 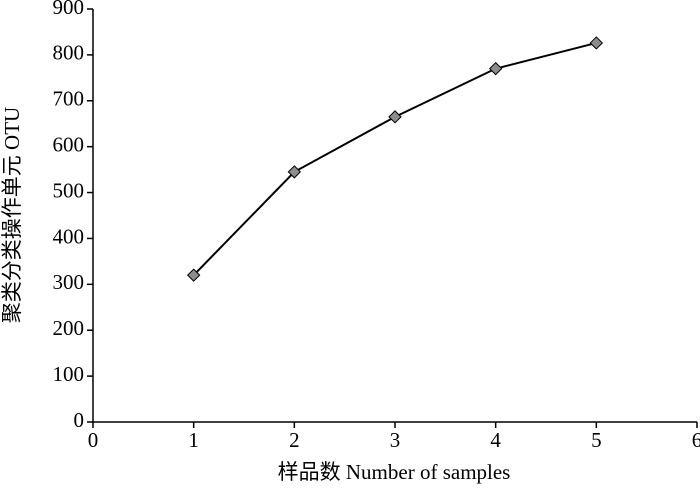 What do you see at coordinates (596, 440) in the screenshot?
I see `x-tick-label: 5` at bounding box center [596, 440].